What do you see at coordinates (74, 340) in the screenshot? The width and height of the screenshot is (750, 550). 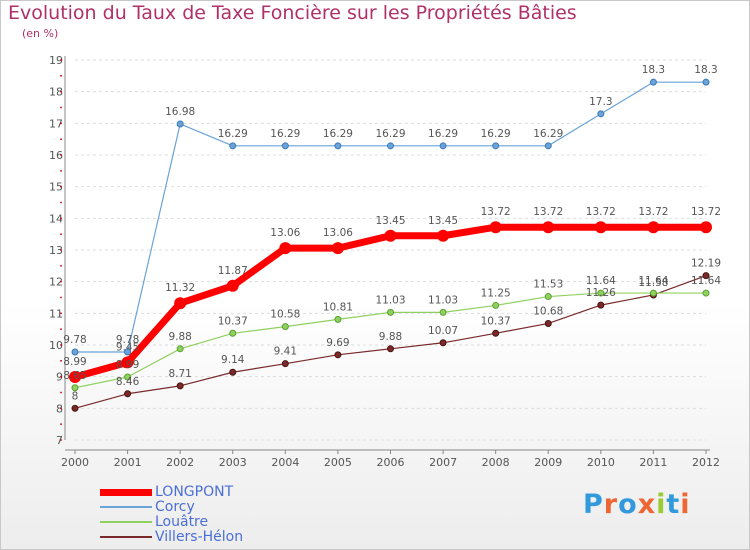 I see `label-corcy-2000: 9.78` at bounding box center [74, 340].